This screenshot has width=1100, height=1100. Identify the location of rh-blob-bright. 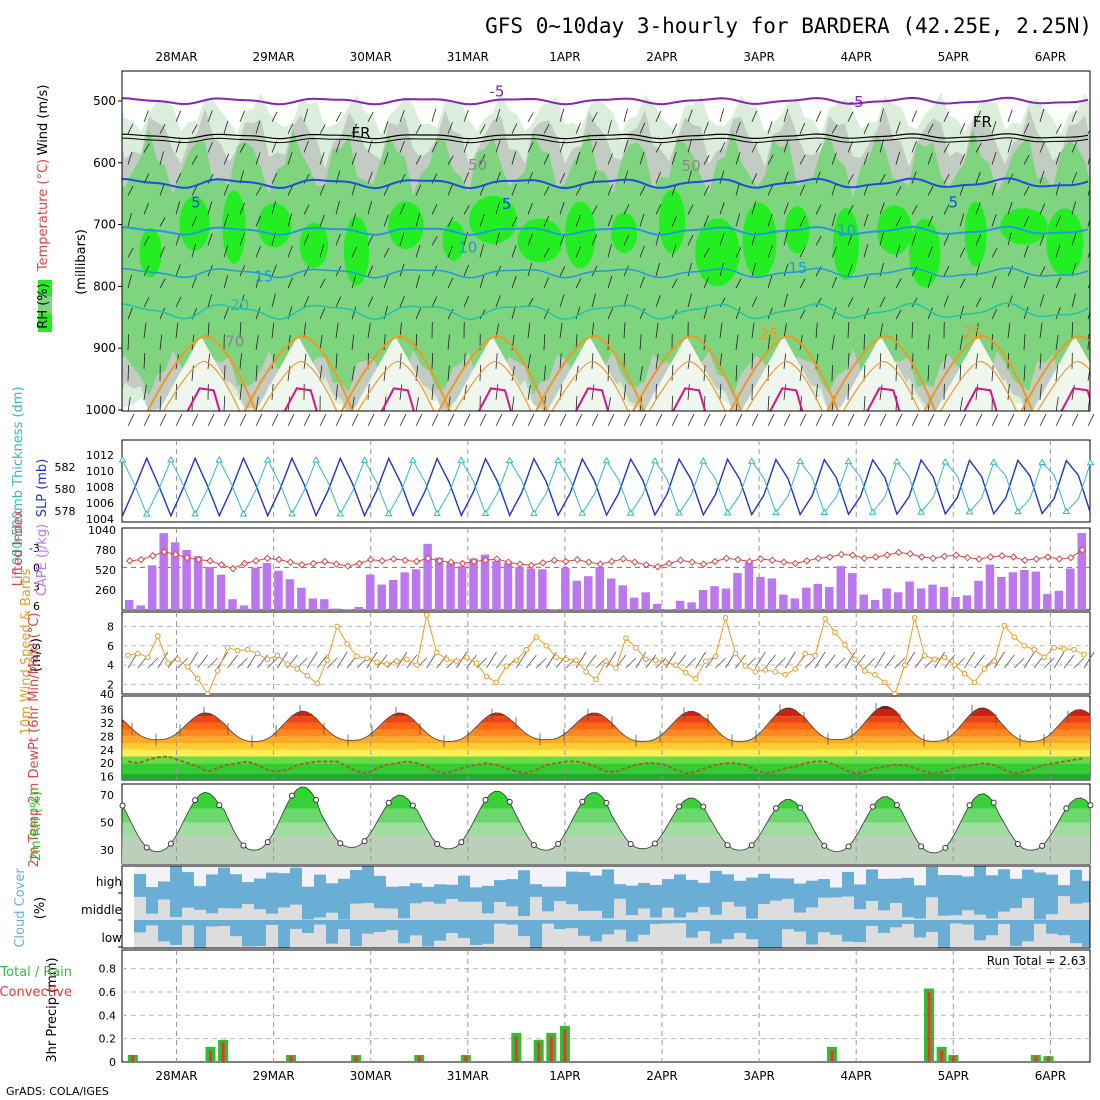
(672, 221).